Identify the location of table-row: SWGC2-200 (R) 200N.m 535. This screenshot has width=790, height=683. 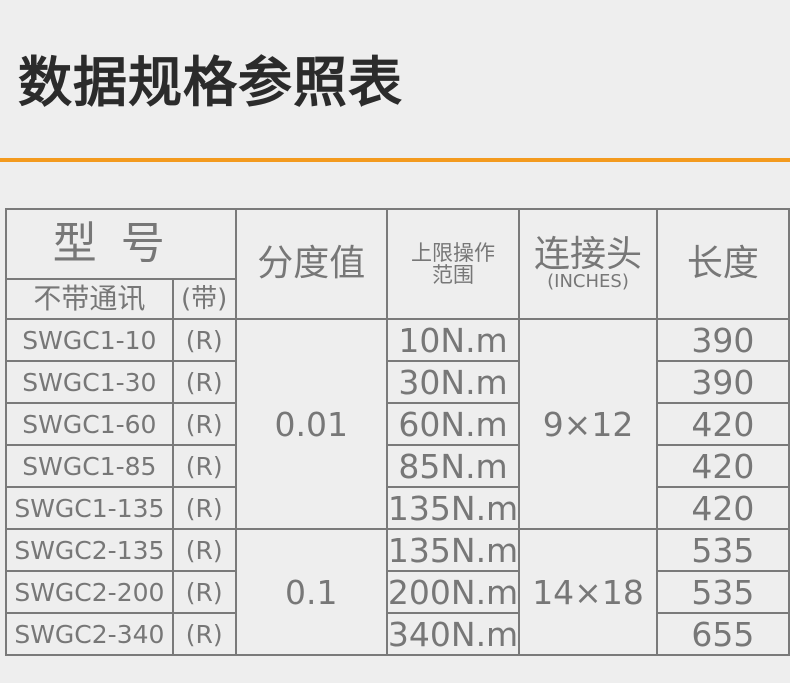
(397, 592).